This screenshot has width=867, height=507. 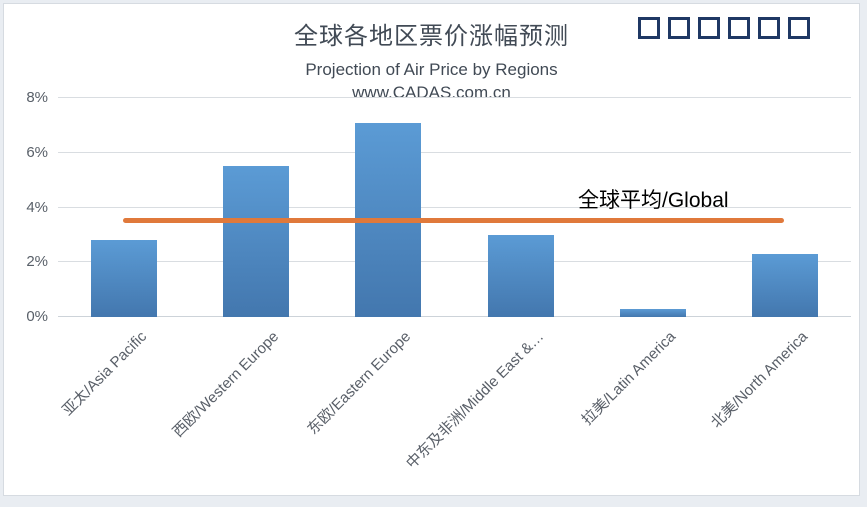 What do you see at coordinates (37, 207) in the screenshot?
I see `y-tick-label: 4%` at bounding box center [37, 207].